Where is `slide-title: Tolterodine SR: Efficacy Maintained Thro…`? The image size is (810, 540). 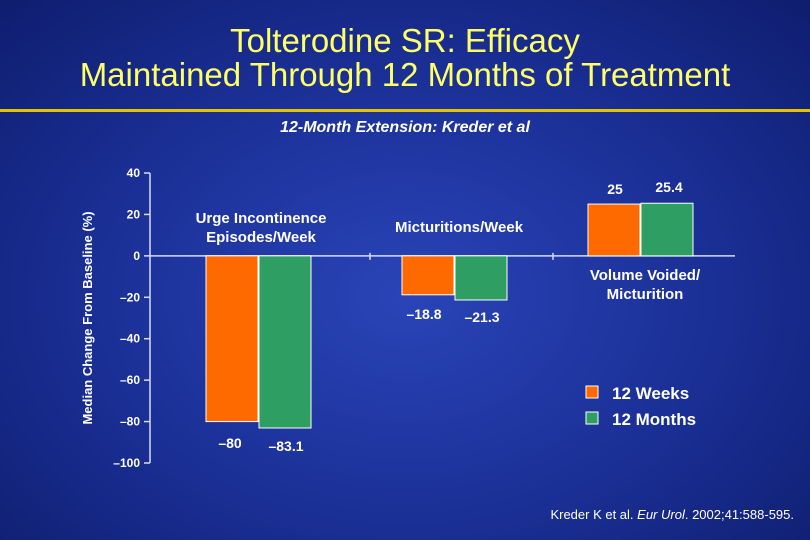 slide-title: Tolterodine SR: Efficacy Maintained Thro… is located at coordinates (405, 58).